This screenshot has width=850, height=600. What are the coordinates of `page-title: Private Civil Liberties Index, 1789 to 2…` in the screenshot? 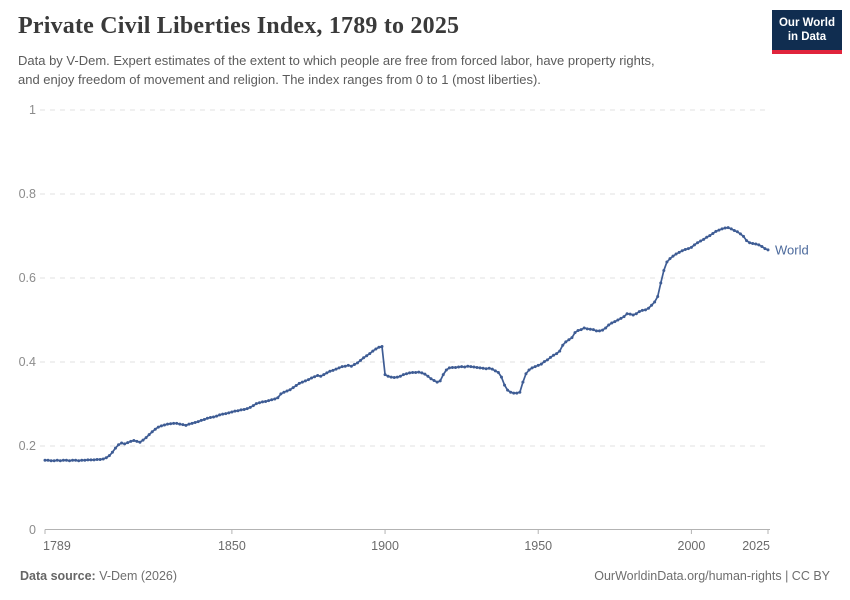 It's located at (239, 26).